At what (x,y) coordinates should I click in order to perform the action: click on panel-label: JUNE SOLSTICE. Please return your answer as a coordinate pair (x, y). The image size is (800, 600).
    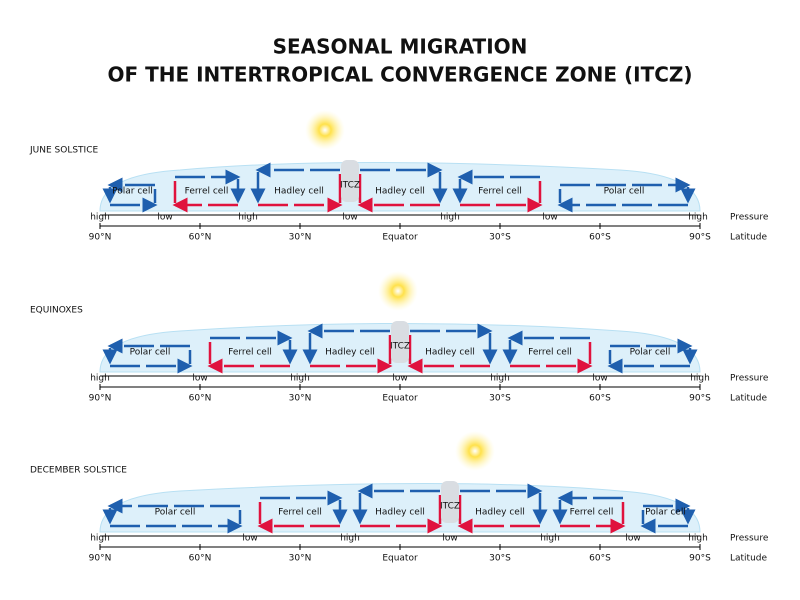
    Looking at the image, I should click on (63, 151).